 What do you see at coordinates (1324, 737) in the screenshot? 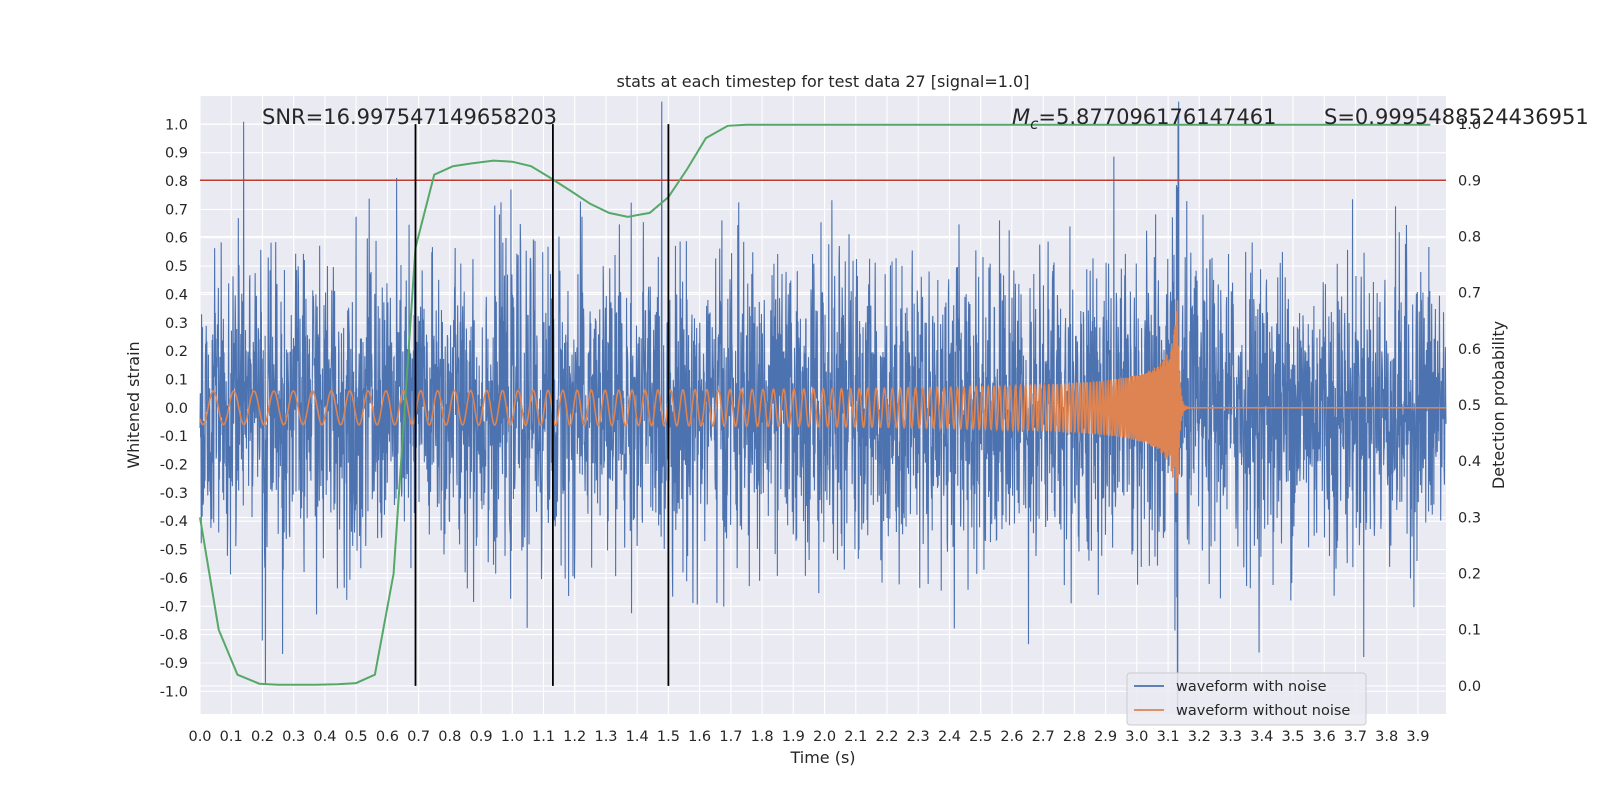
I see `x-tick-label: 3.6` at bounding box center [1324, 737].